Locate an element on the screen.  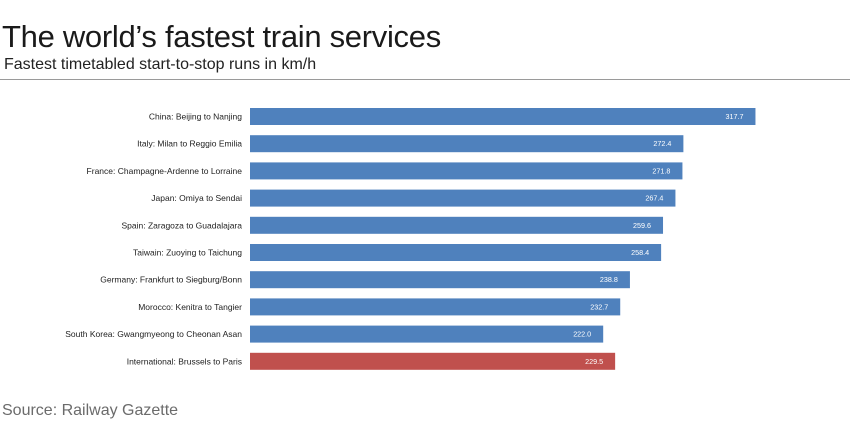
value-label: 238.8 is located at coordinates (609, 279).